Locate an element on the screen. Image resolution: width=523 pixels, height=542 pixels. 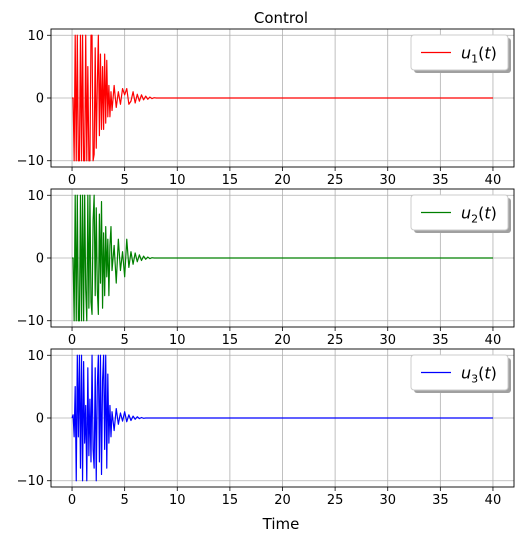
legend-label: u1(t) is located at coordinates (479, 55).